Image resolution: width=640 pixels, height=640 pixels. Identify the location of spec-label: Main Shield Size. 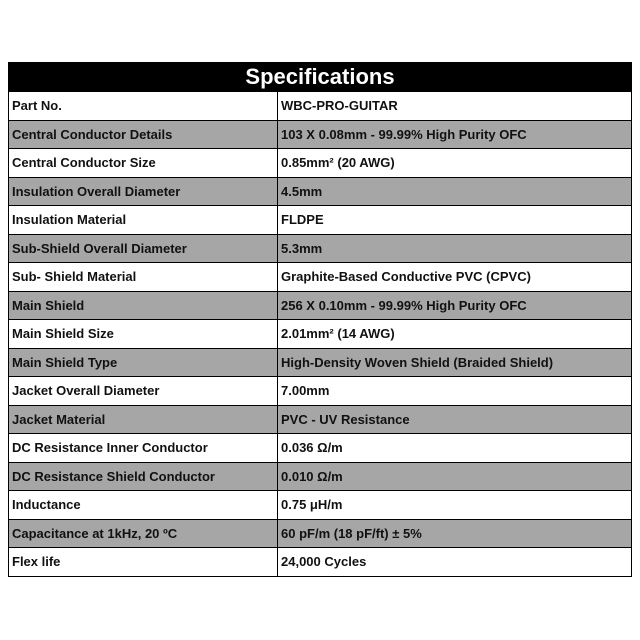
(143, 334).